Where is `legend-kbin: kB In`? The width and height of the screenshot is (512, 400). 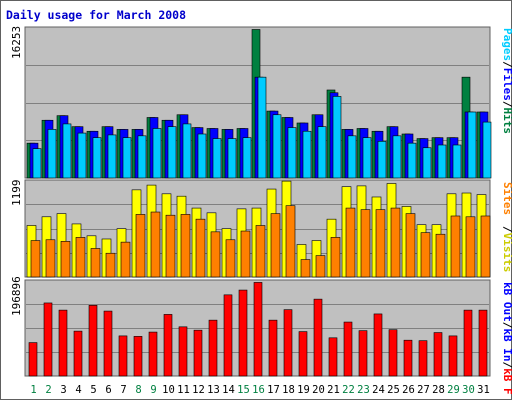 legend-kbin: kB In is located at coordinates (506, 344).